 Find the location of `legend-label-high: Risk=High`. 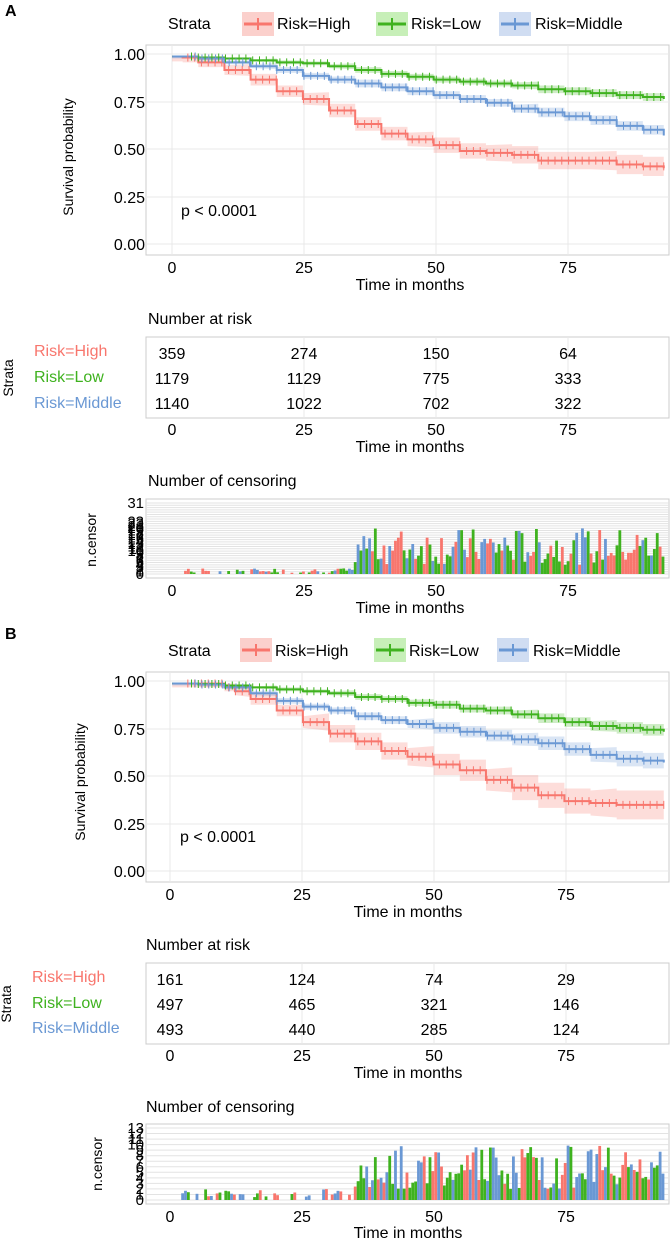

legend-label-high: Risk=High is located at coordinates (313, 24).